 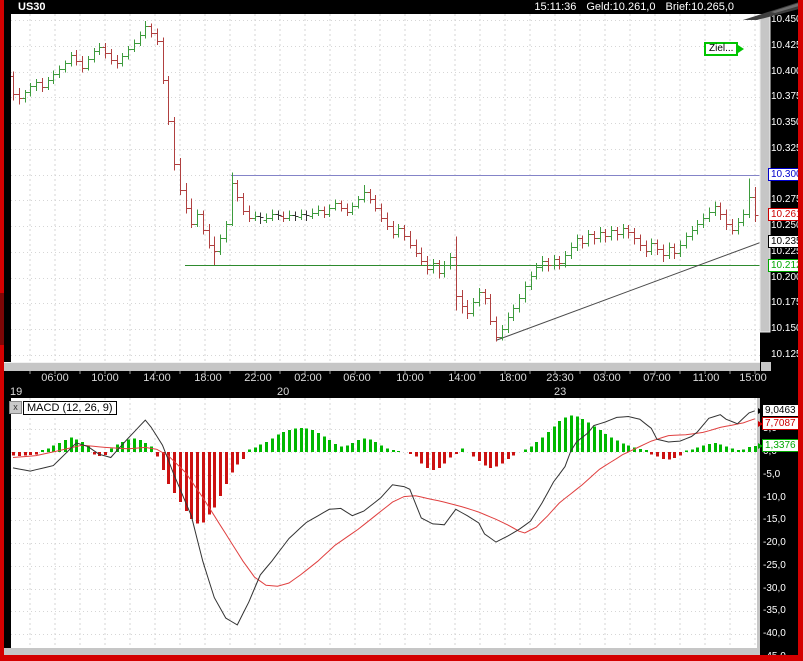 I want to click on trend-line, so click(x=627, y=291).